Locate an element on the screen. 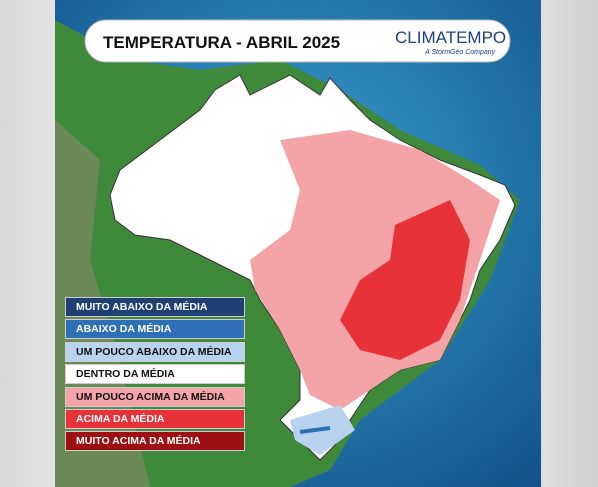  legend-item: ABAIXO DA MÉDIA is located at coordinates (155, 329).